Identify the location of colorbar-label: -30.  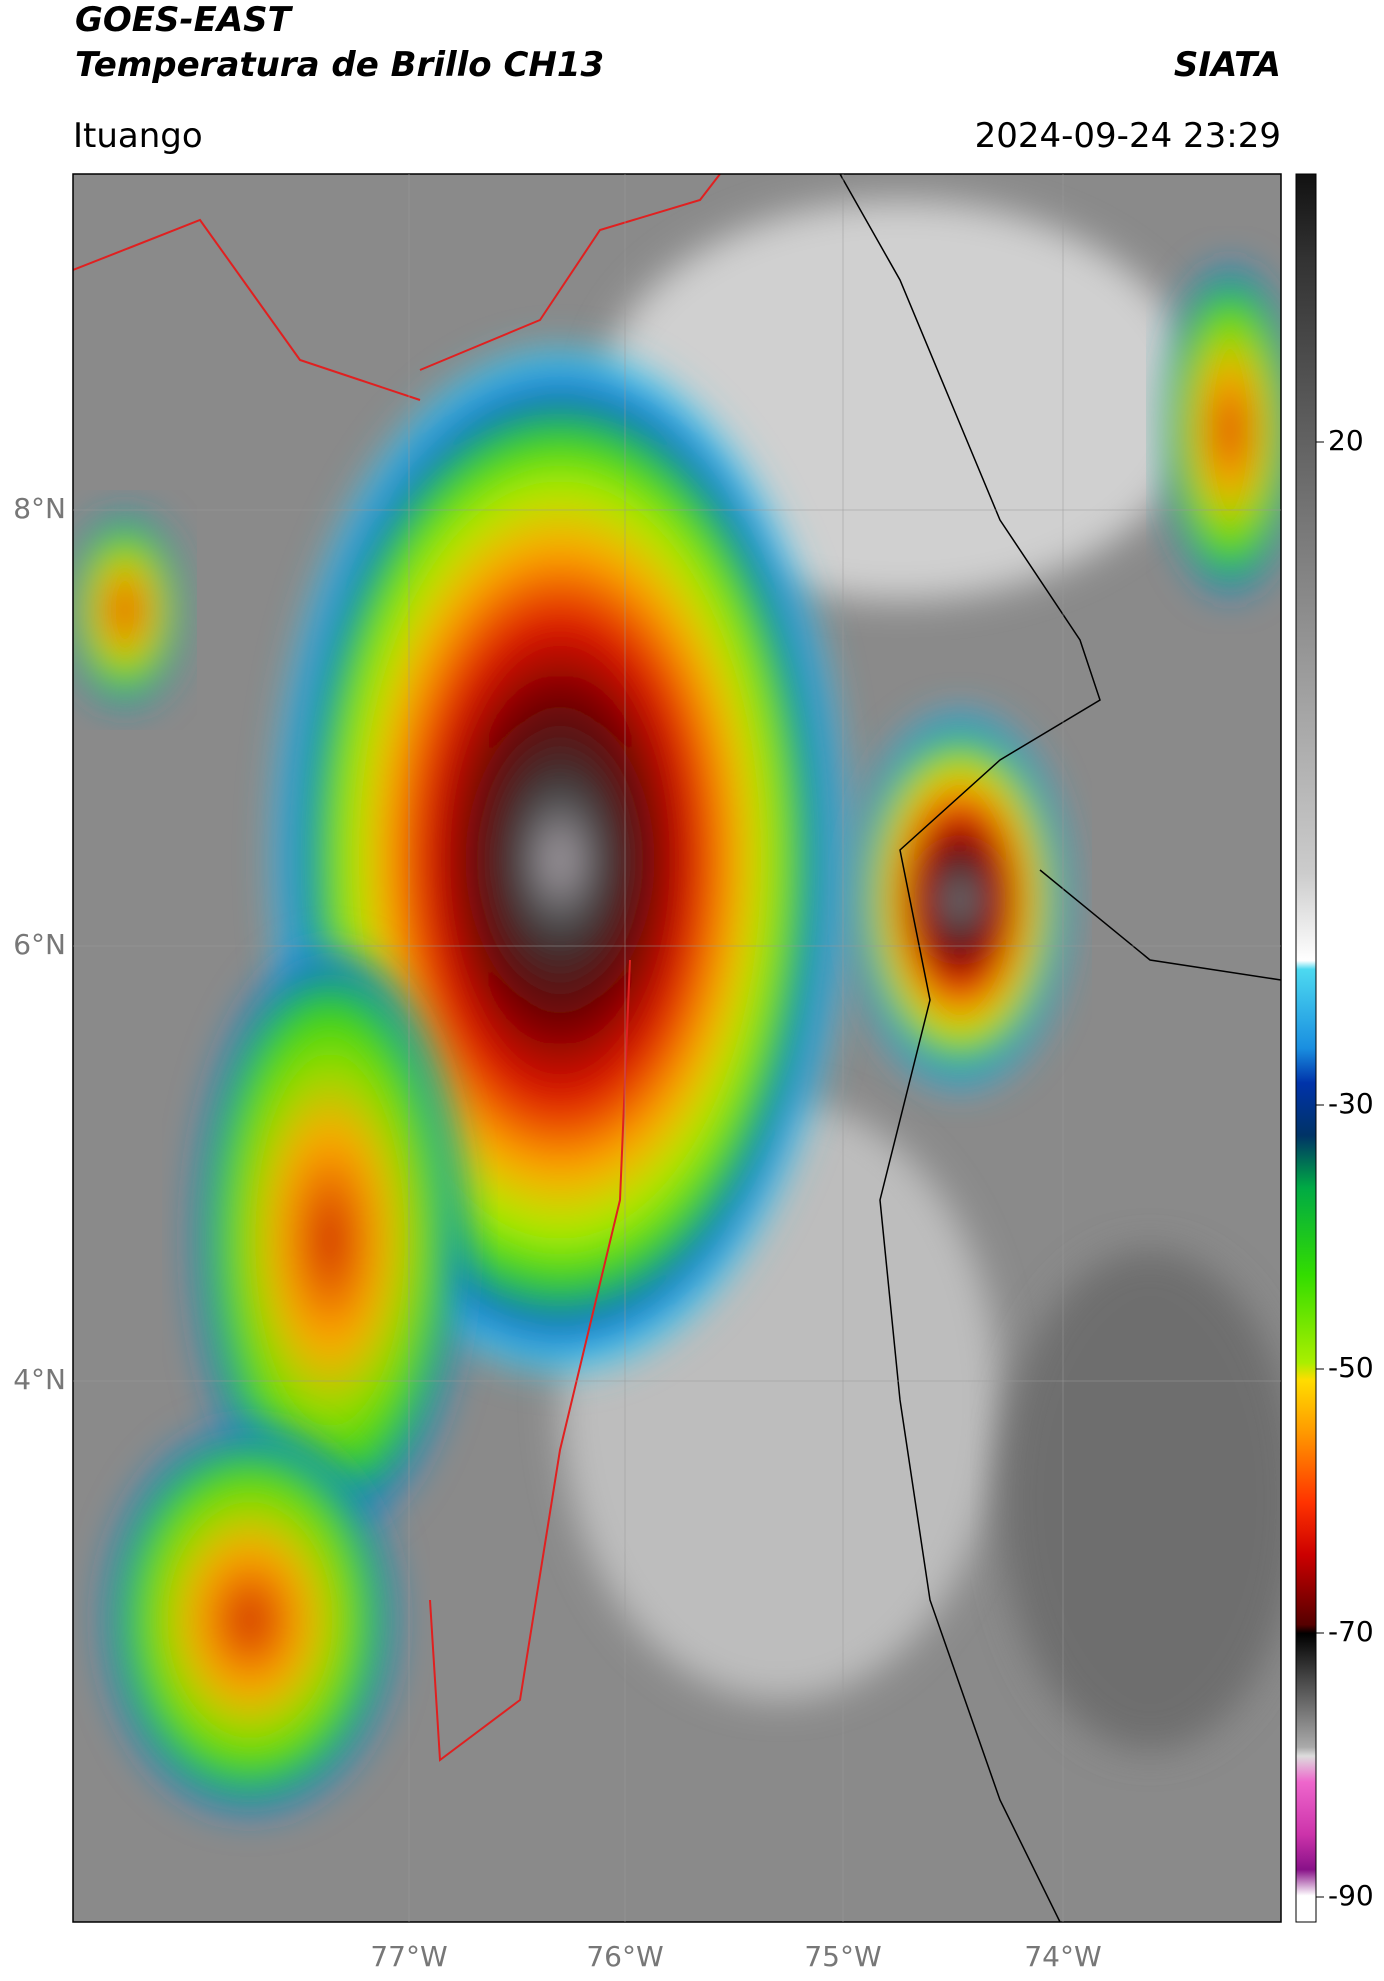
(1351, 1103).